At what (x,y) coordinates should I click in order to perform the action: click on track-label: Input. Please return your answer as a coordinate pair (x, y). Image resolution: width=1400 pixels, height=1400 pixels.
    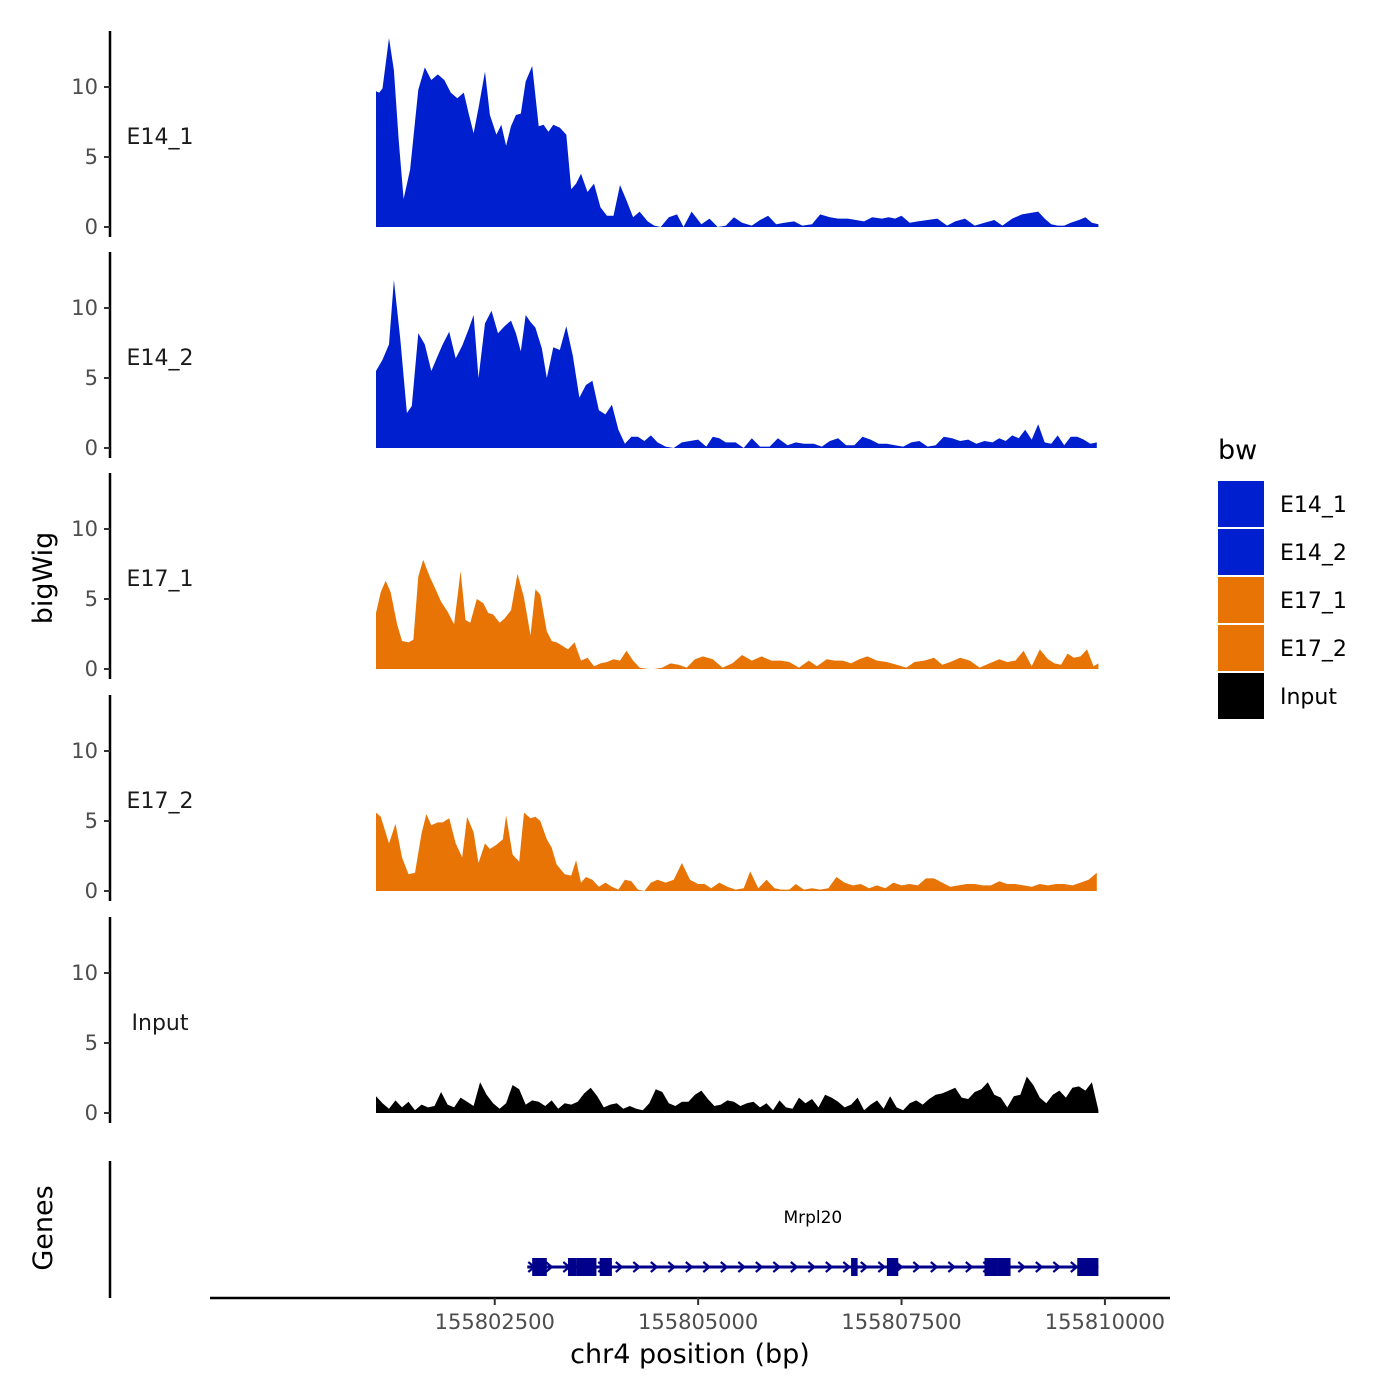
    Looking at the image, I should click on (160, 1023).